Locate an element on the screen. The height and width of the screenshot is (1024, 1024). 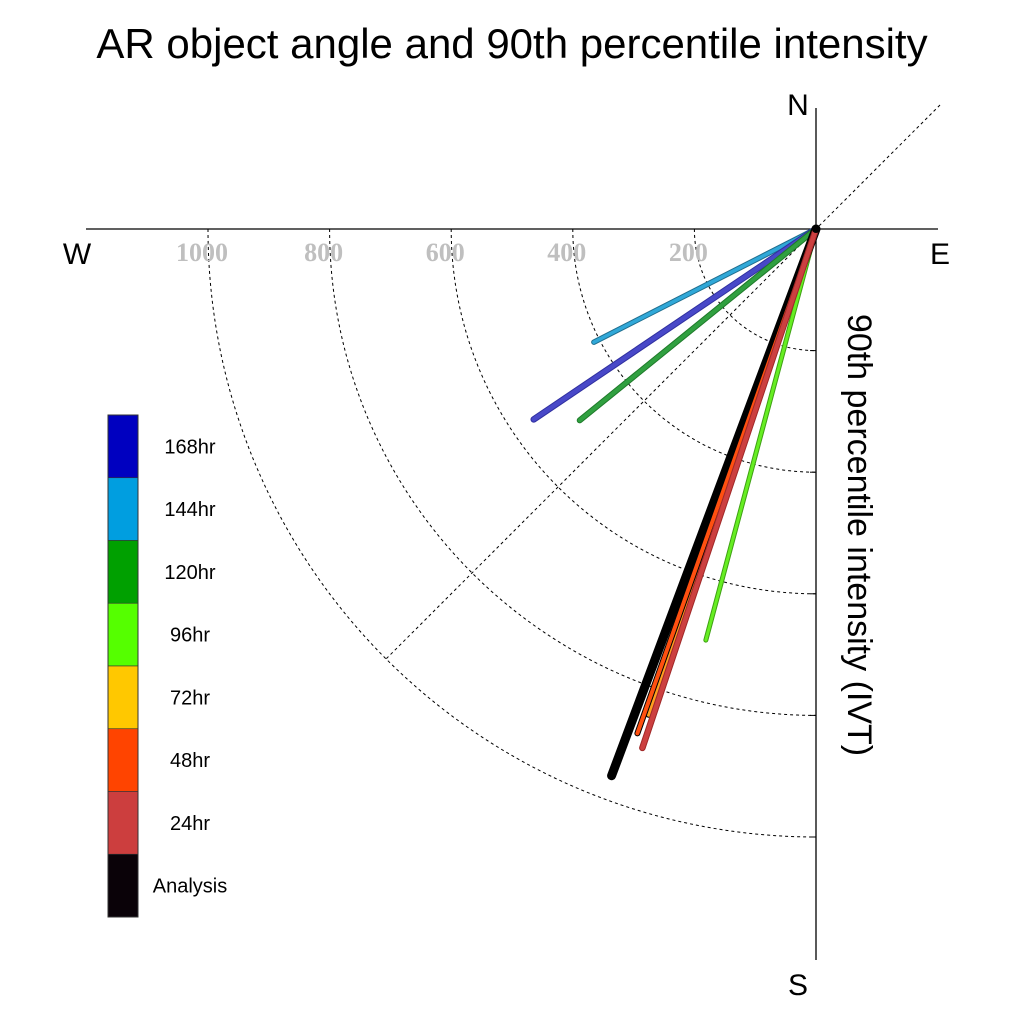
legend-label: Analysis is located at coordinates (190, 887).